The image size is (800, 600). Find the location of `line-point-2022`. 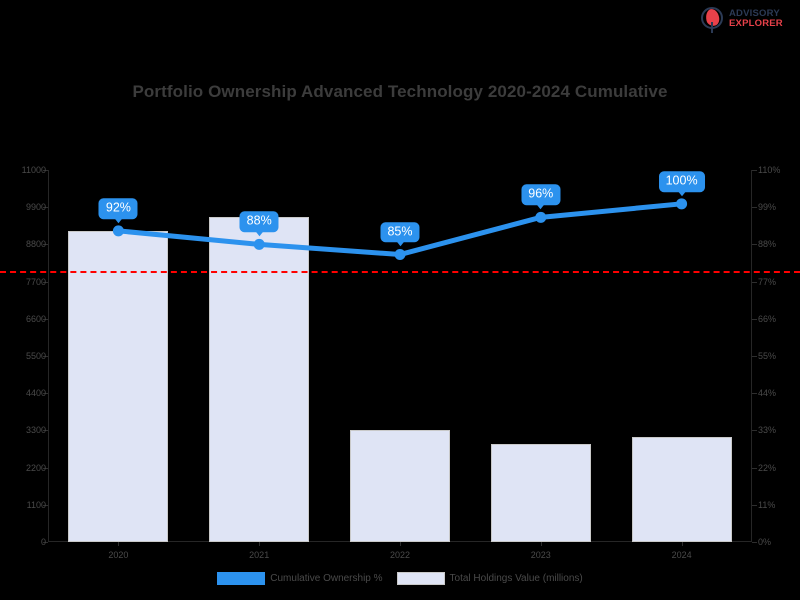

line-point-2022 is located at coordinates (400, 255).